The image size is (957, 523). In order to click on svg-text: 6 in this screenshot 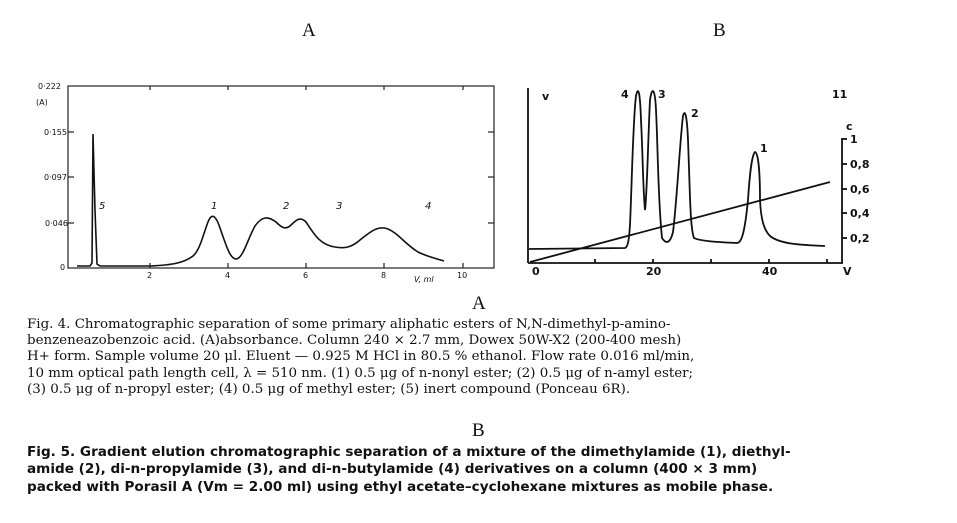, I will do `click(305, 275)`.